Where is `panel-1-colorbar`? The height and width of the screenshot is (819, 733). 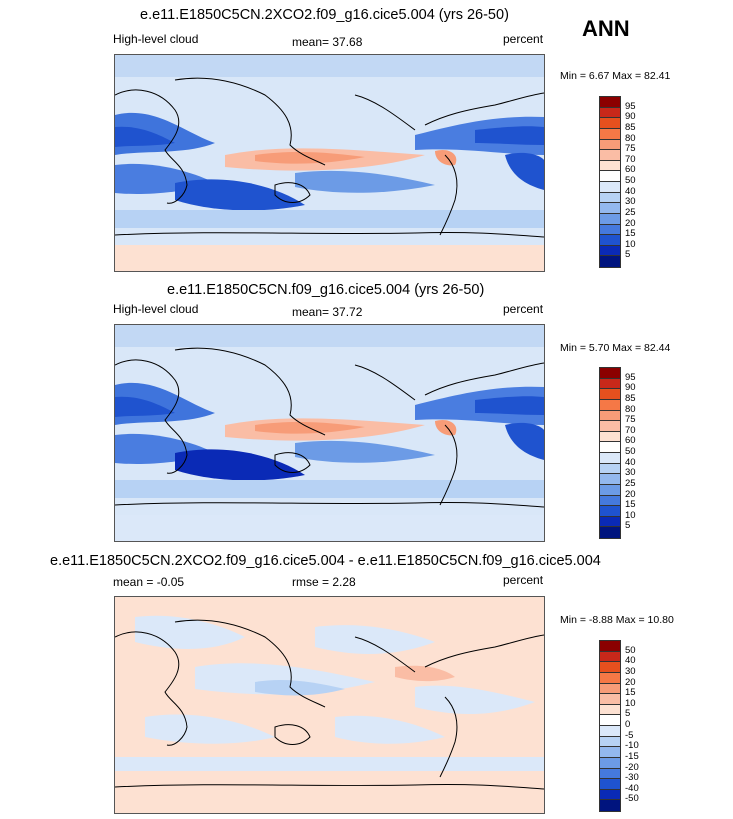
panel-1-colorbar is located at coordinates (610, 182).